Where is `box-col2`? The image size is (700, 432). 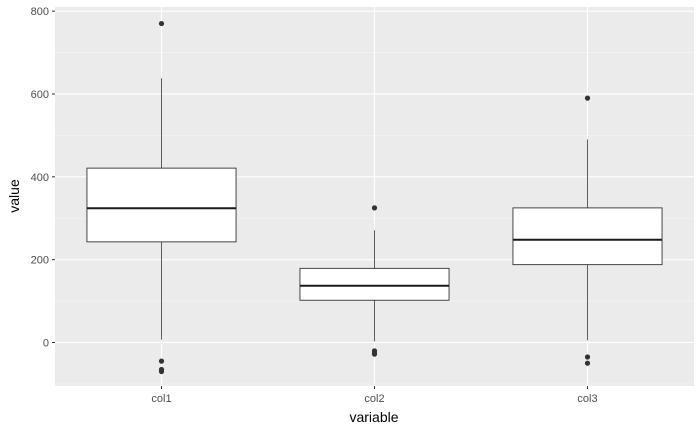 box-col2 is located at coordinates (374, 281).